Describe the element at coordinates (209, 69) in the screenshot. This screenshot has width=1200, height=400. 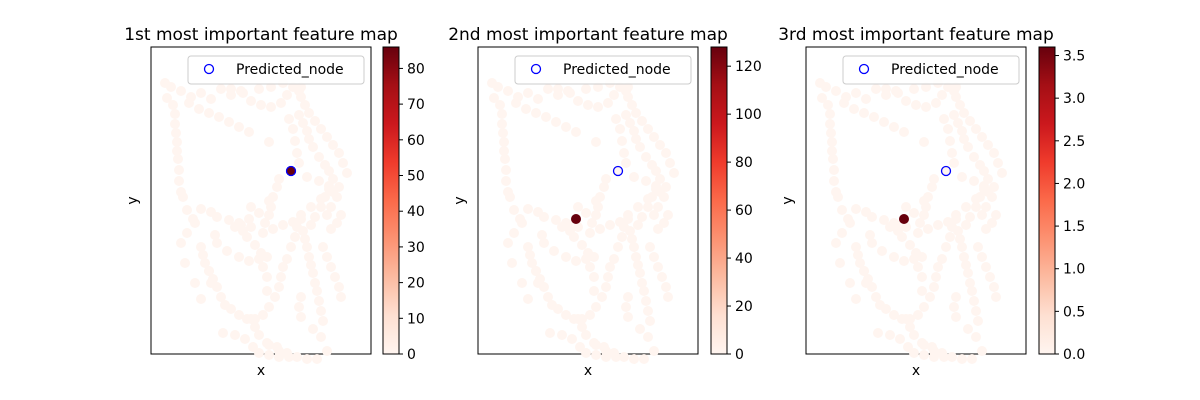
I see `legend-marker-icon` at that location.